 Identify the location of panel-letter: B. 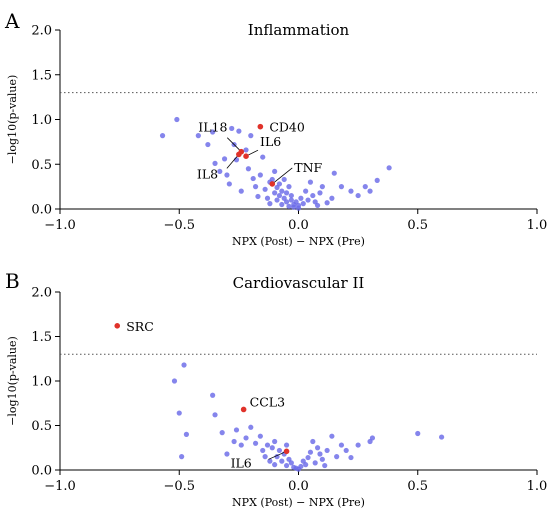
(12, 281).